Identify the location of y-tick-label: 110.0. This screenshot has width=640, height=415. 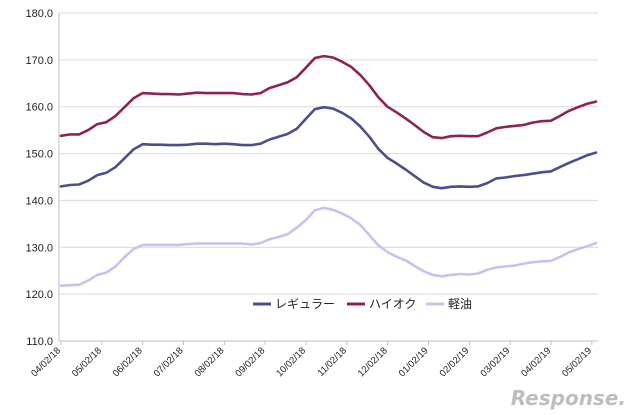
(39, 342).